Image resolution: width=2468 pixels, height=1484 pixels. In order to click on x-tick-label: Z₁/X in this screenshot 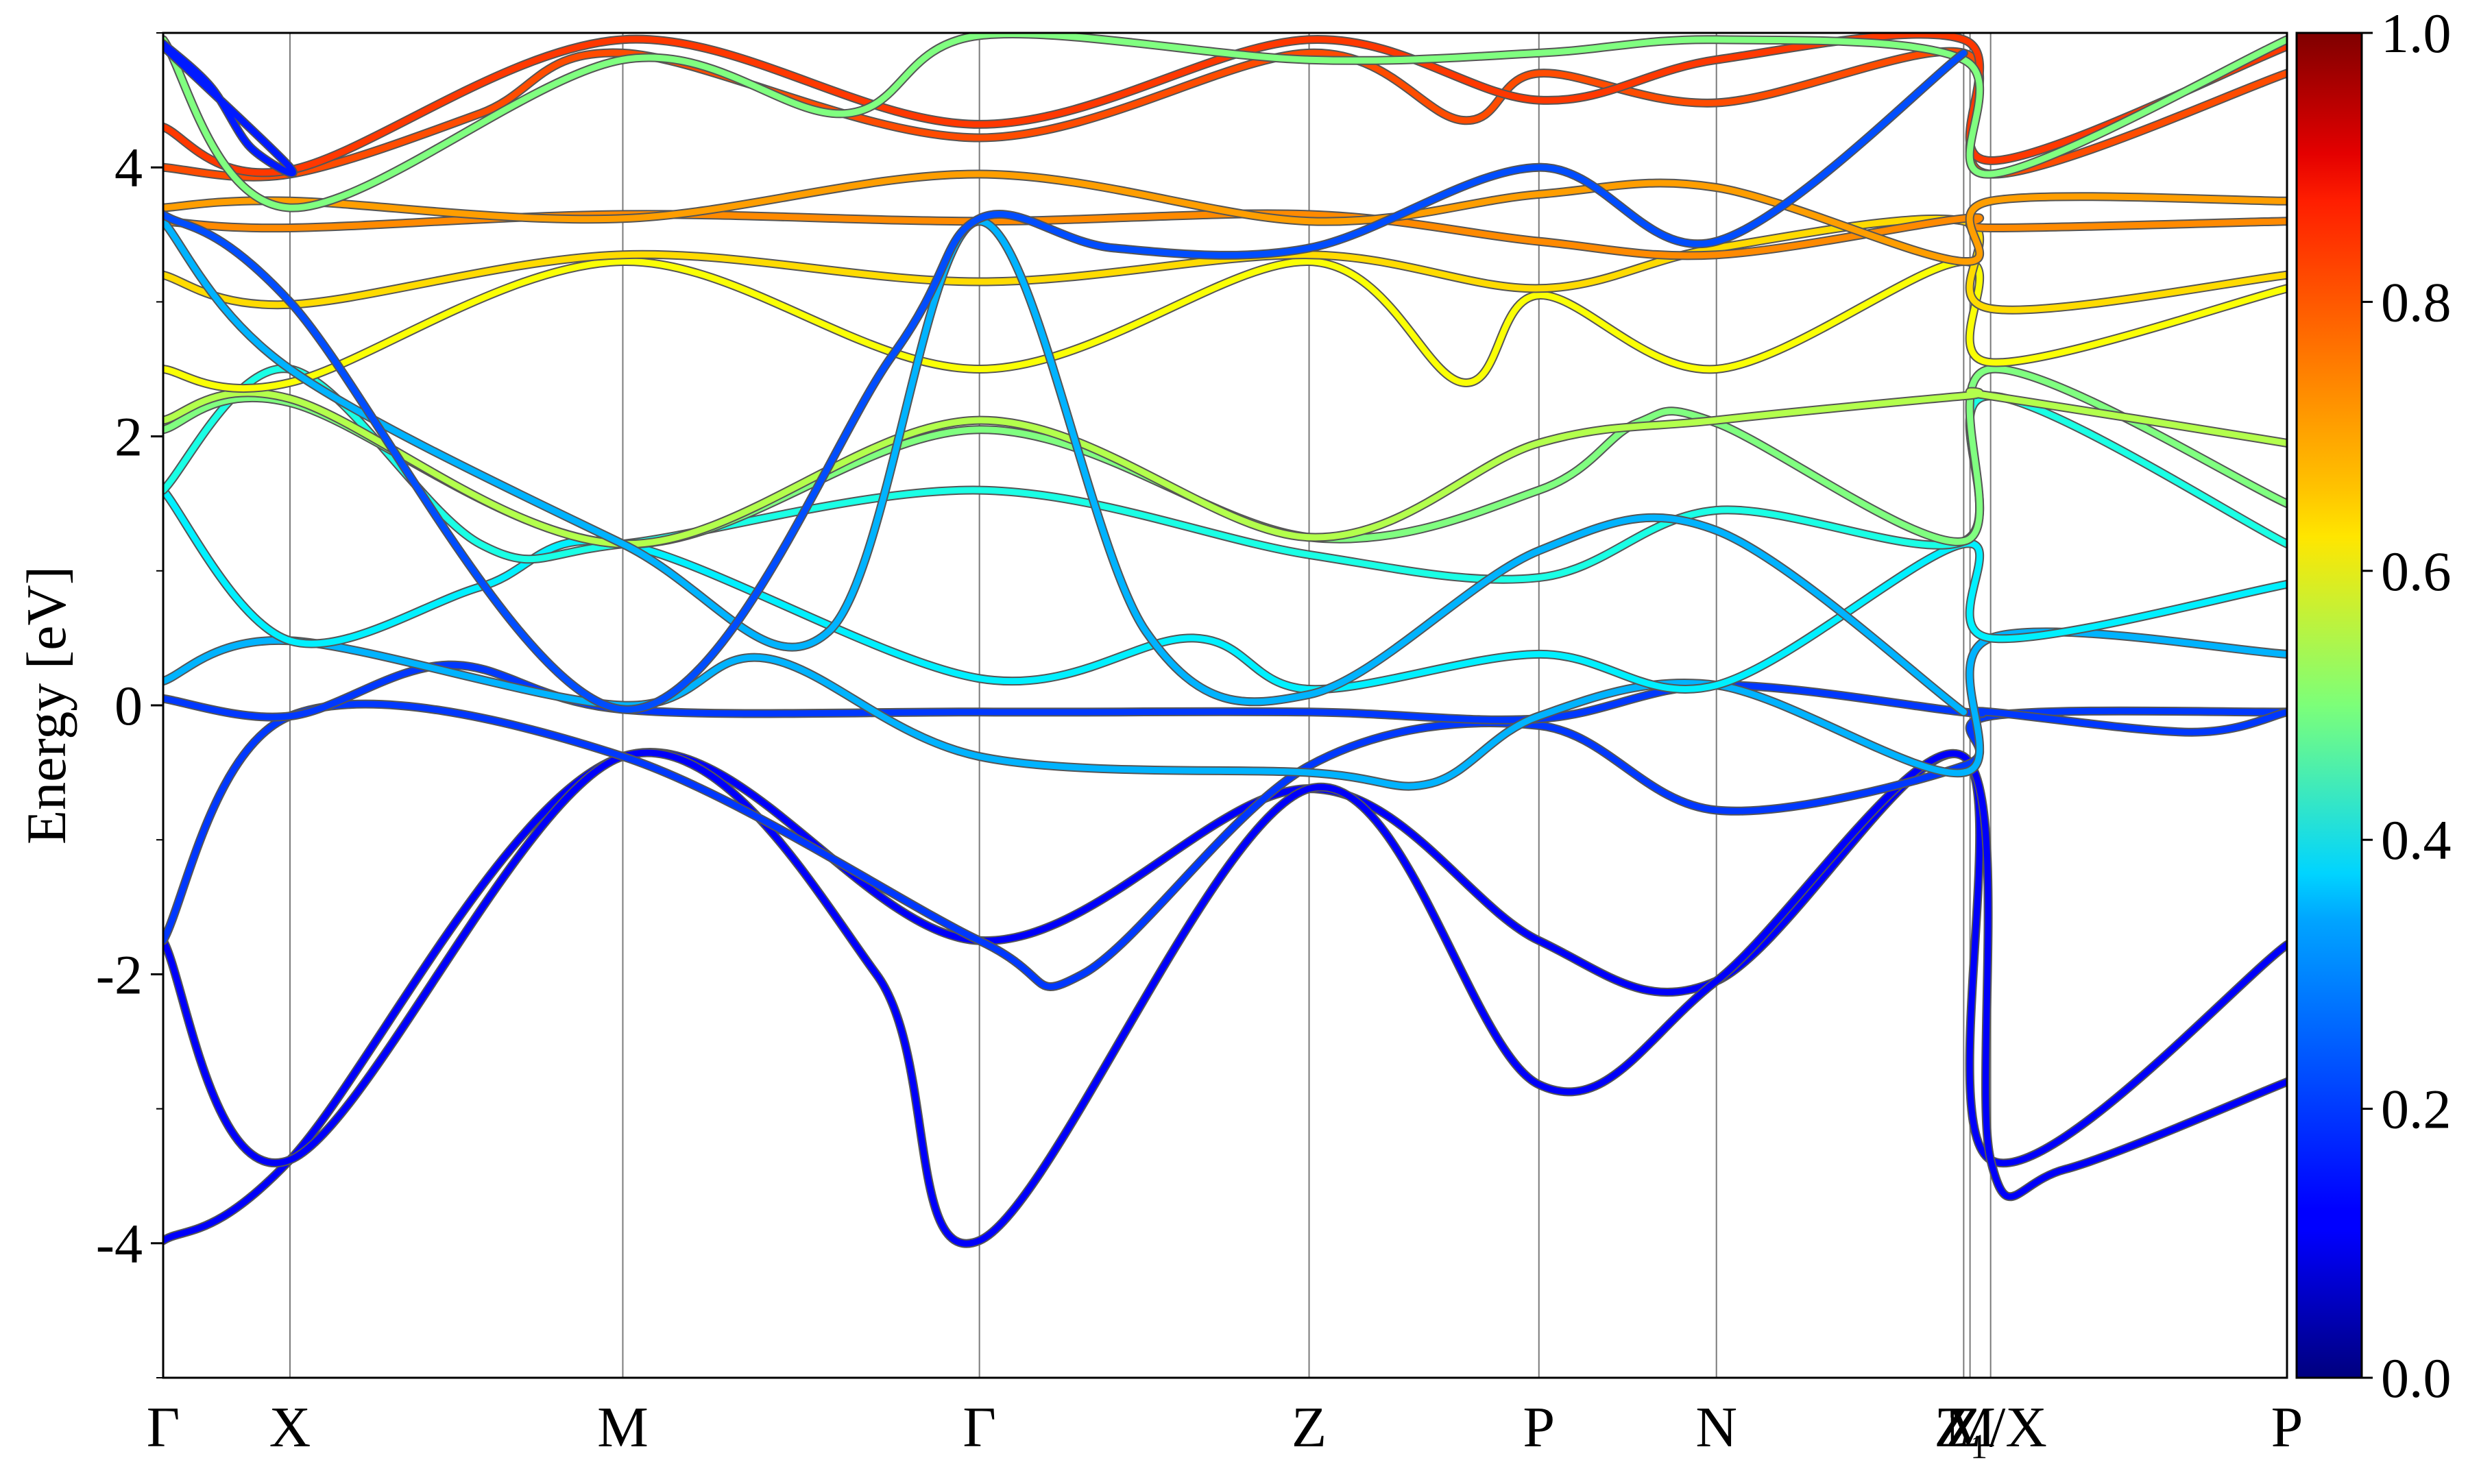, I will do `click(1991, 1428)`.